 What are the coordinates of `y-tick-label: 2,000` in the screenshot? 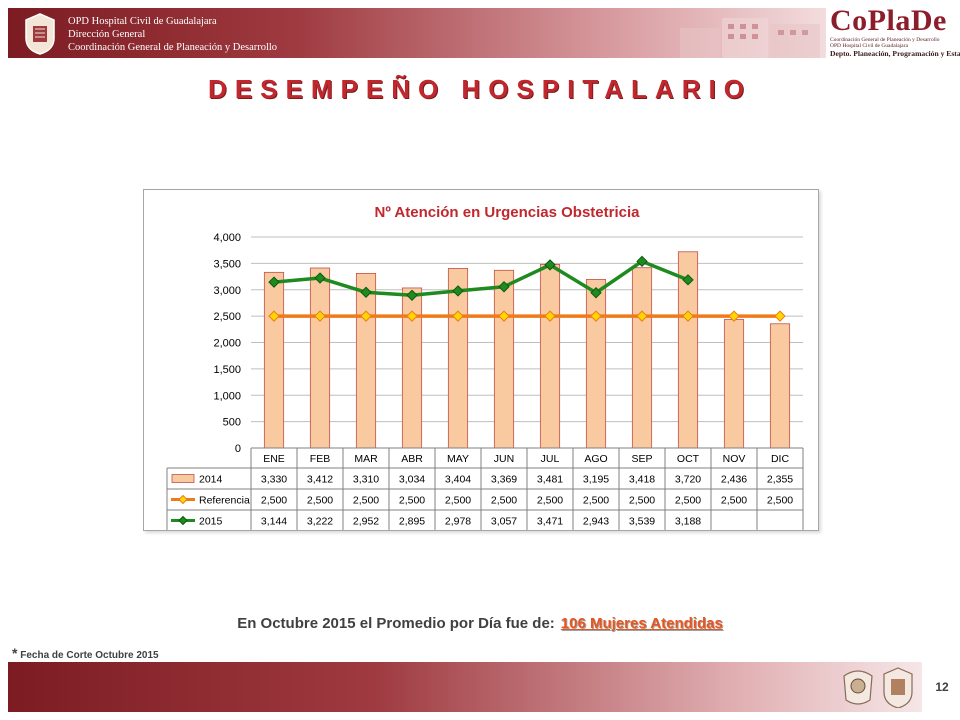 It's located at (227, 344).